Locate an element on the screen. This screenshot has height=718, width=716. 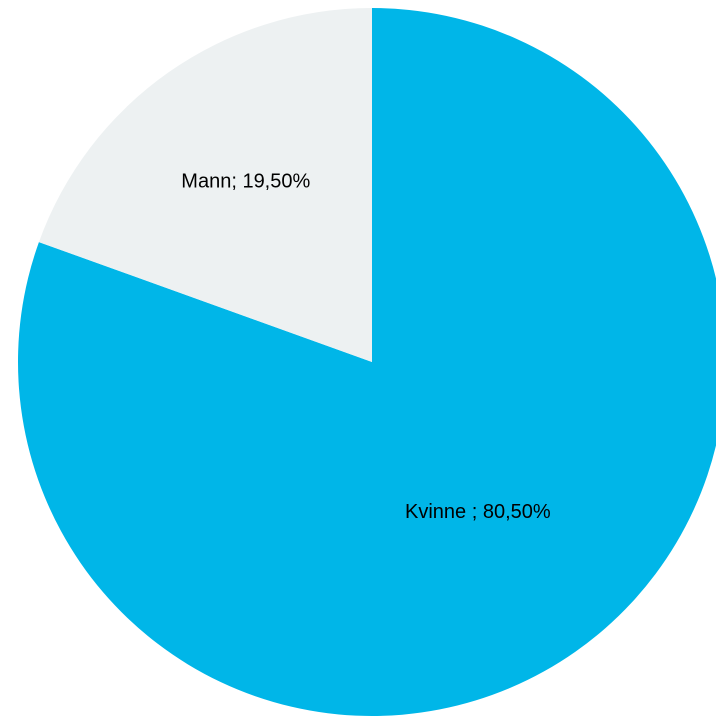
data-label-kvinne: Kvinne ; 80,50% is located at coordinates (478, 512).